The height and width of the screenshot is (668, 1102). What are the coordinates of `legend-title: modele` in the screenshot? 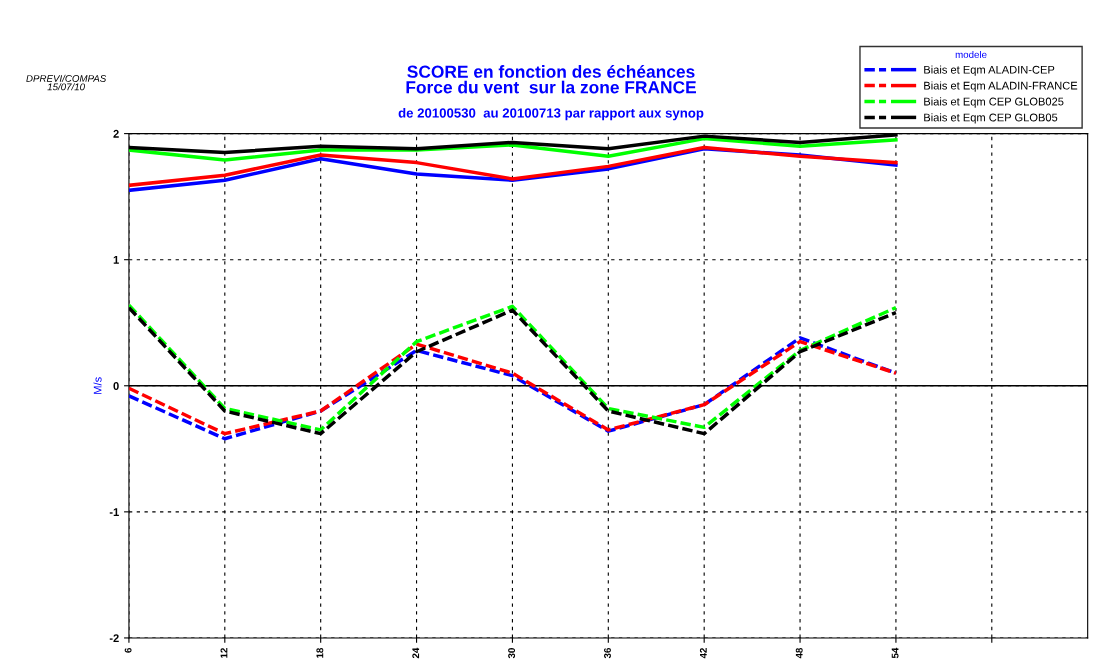 It's located at (971, 54).